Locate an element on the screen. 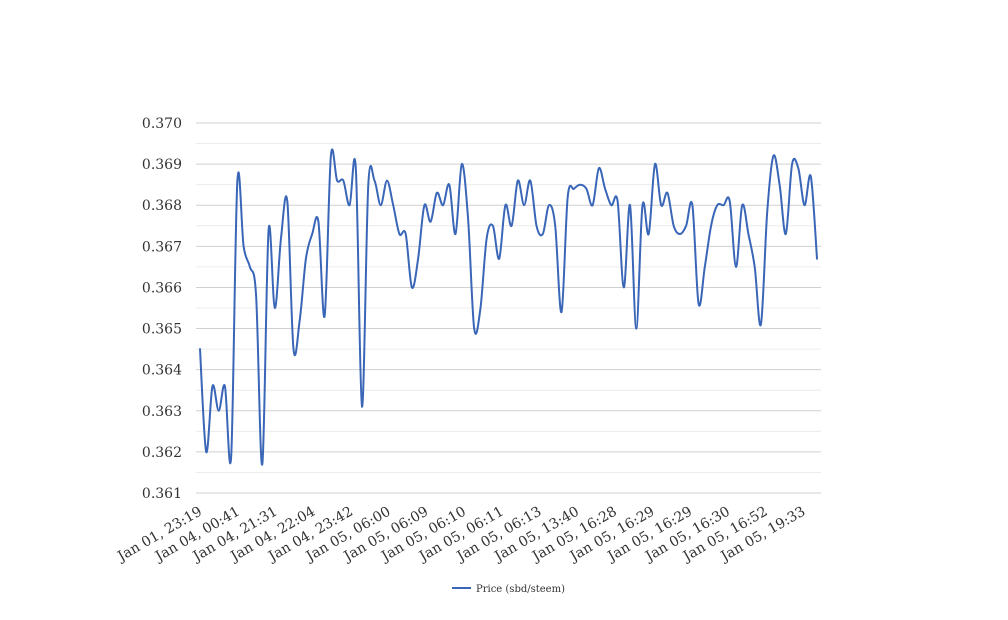  legend-label: Price (sbd/steem) is located at coordinates (520, 589).